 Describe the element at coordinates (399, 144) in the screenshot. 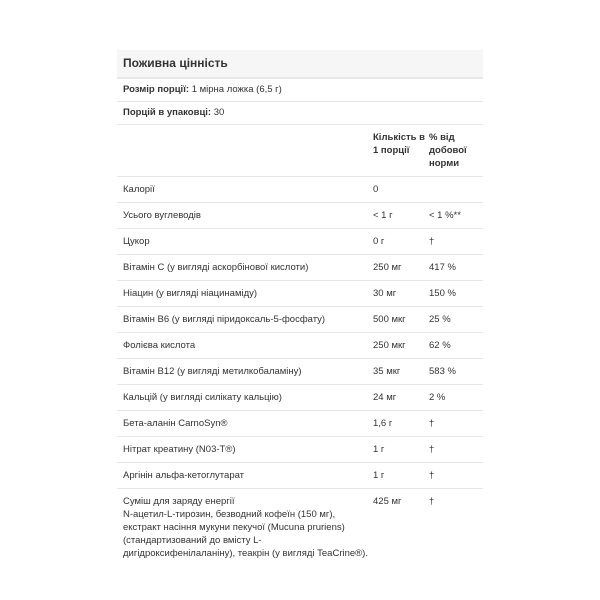

I see `amount-header: Кількість в 1 порції` at that location.